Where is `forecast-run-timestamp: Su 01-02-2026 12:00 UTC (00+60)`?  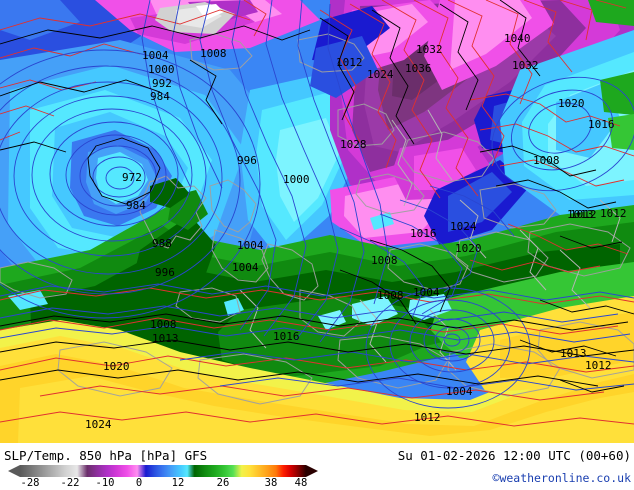 forecast-run-timestamp: Su 01-02-2026 12:00 UTC (00+60) is located at coordinates (514, 455).